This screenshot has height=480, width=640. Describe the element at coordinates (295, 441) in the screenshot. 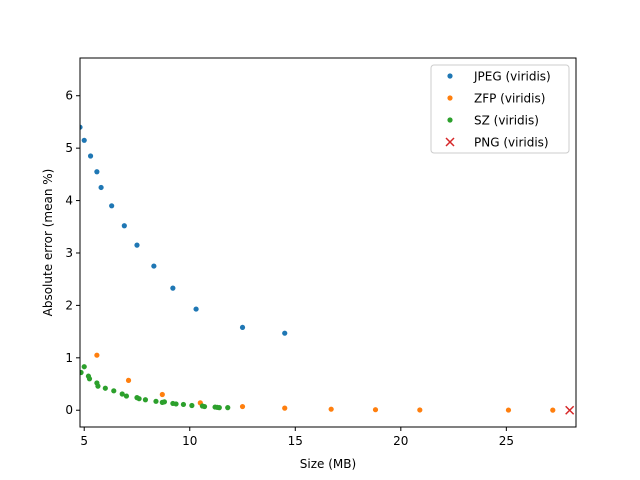

I see `x-tick-label: 15` at that location.